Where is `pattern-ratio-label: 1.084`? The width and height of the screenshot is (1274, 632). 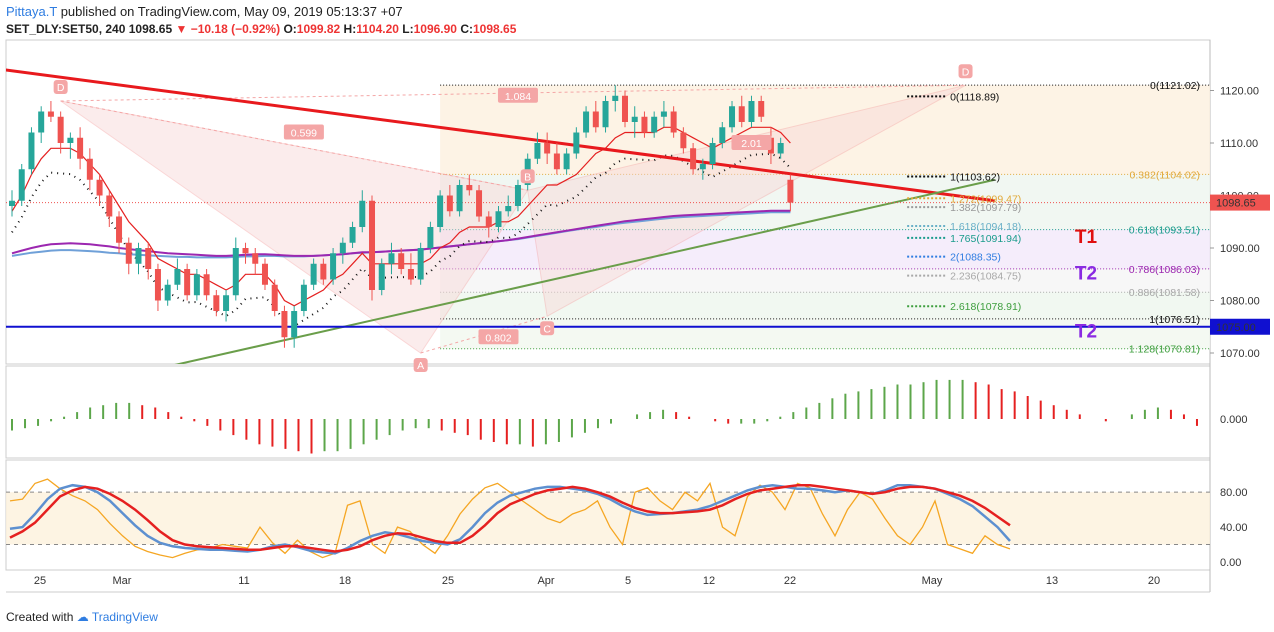 pattern-ratio-label: 1.084 is located at coordinates (518, 97).